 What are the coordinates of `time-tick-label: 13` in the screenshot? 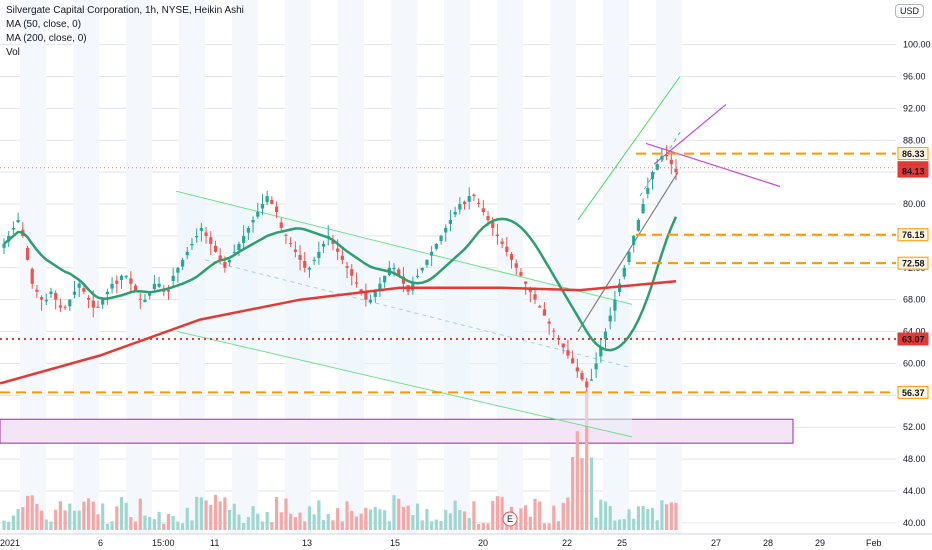 It's located at (307, 543).